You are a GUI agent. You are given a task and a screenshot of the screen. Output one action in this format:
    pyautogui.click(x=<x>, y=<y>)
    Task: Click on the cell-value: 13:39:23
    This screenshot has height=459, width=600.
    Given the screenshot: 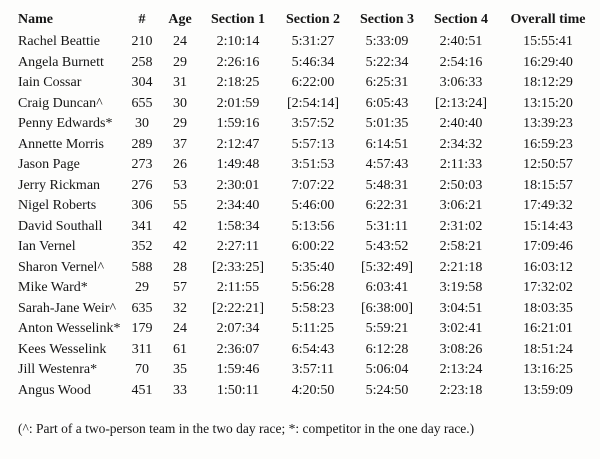 What is the action you would take?
    pyautogui.click(x=548, y=124)
    